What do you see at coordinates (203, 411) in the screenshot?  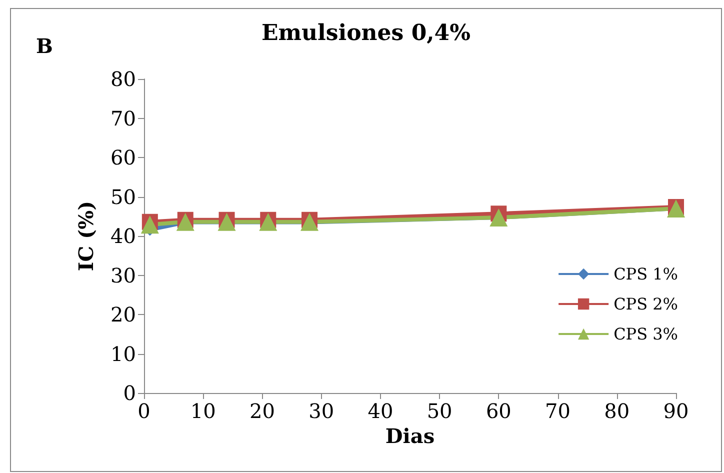 I see `x-tick-label: 10` at bounding box center [203, 411].